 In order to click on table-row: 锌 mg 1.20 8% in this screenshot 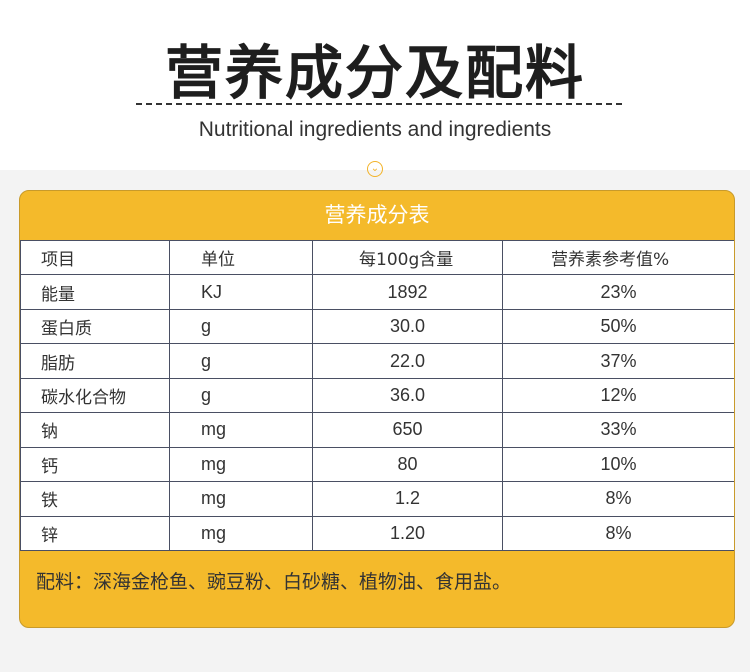, I will do `click(377, 533)`.